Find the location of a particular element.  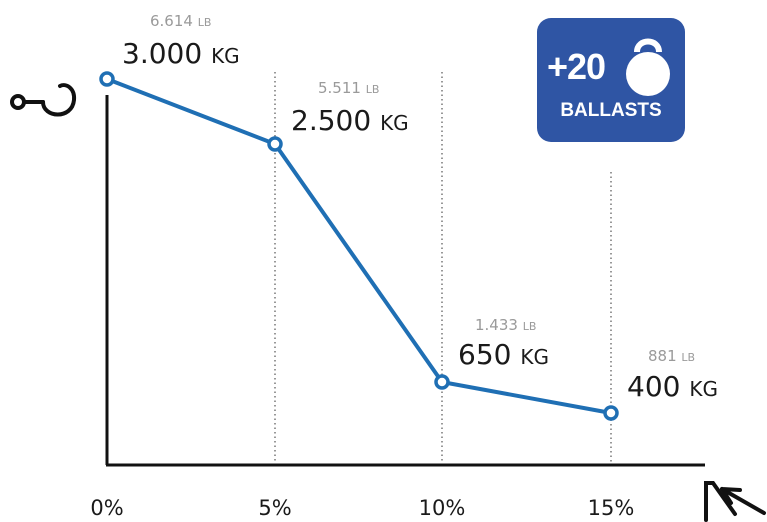

data-point-5% is located at coordinates (275, 144).